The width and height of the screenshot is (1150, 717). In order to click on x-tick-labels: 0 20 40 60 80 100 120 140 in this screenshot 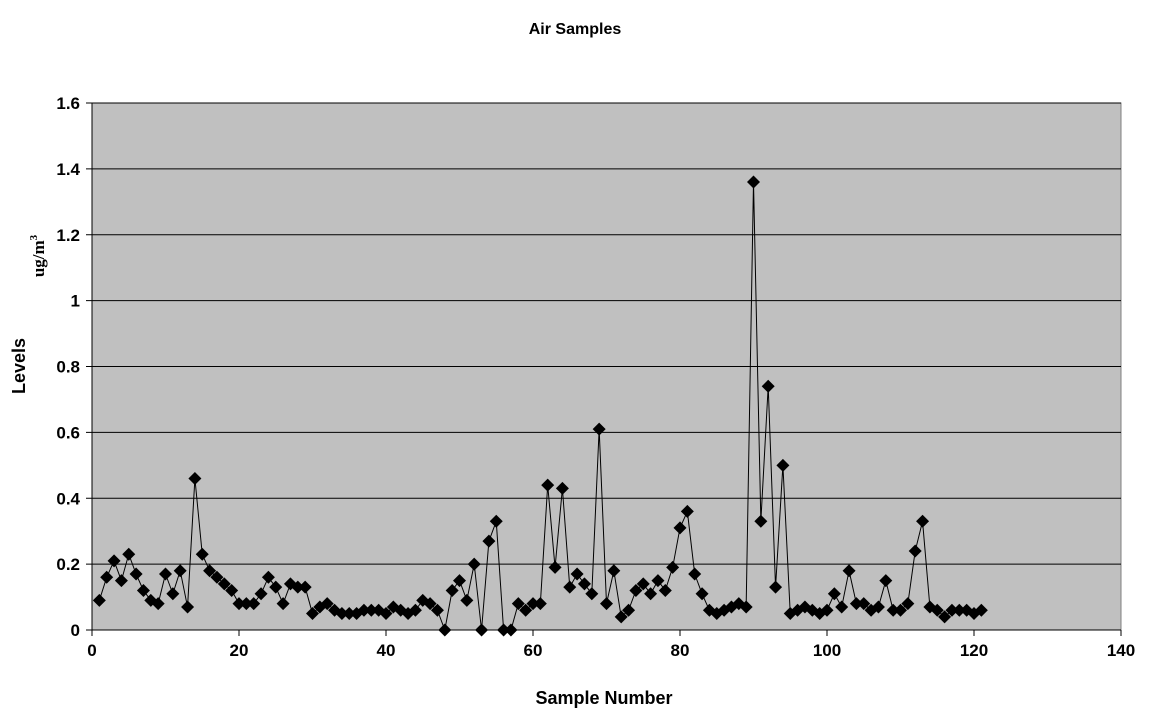, I will do `click(611, 645)`.